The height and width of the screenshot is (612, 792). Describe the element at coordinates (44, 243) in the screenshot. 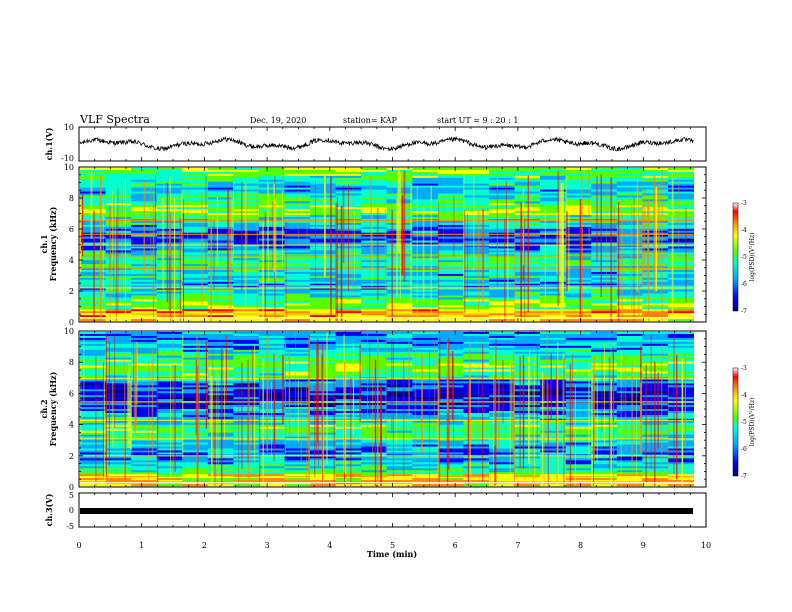

I see `ch1-spectrogram-channel-label: ch.1` at that location.